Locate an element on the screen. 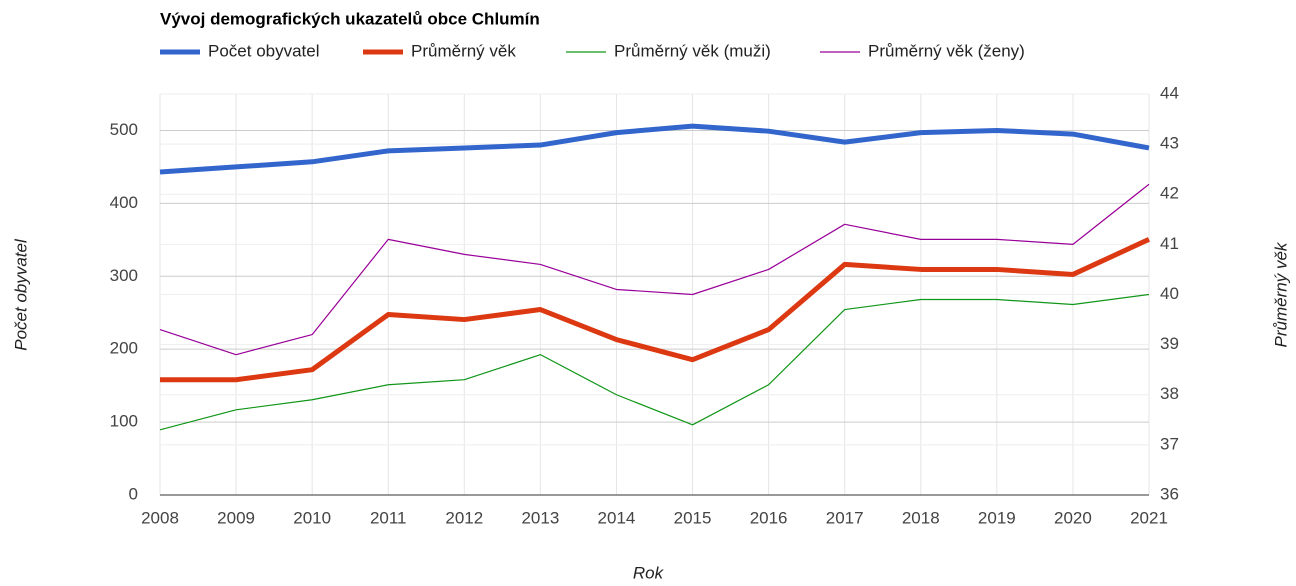  legend-label: Průměrný věk is located at coordinates (463, 50).